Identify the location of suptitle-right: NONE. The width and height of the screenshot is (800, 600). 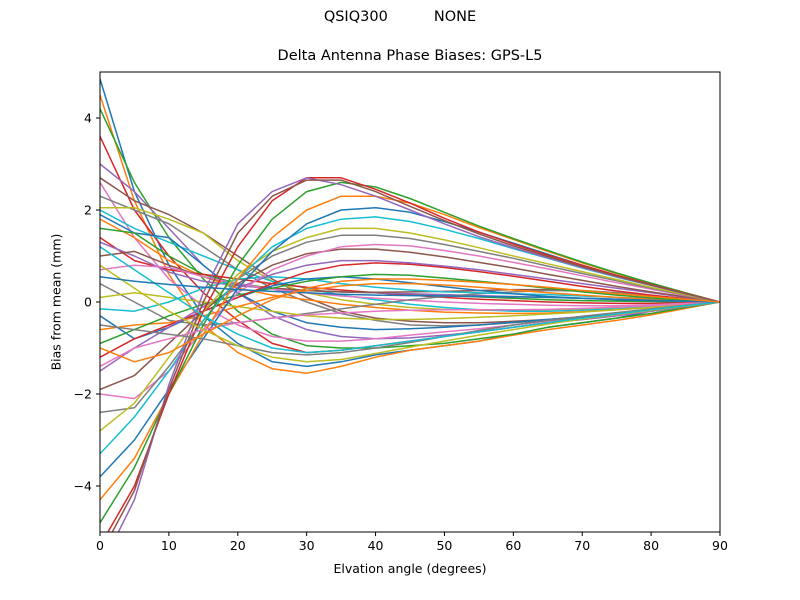
(455, 17).